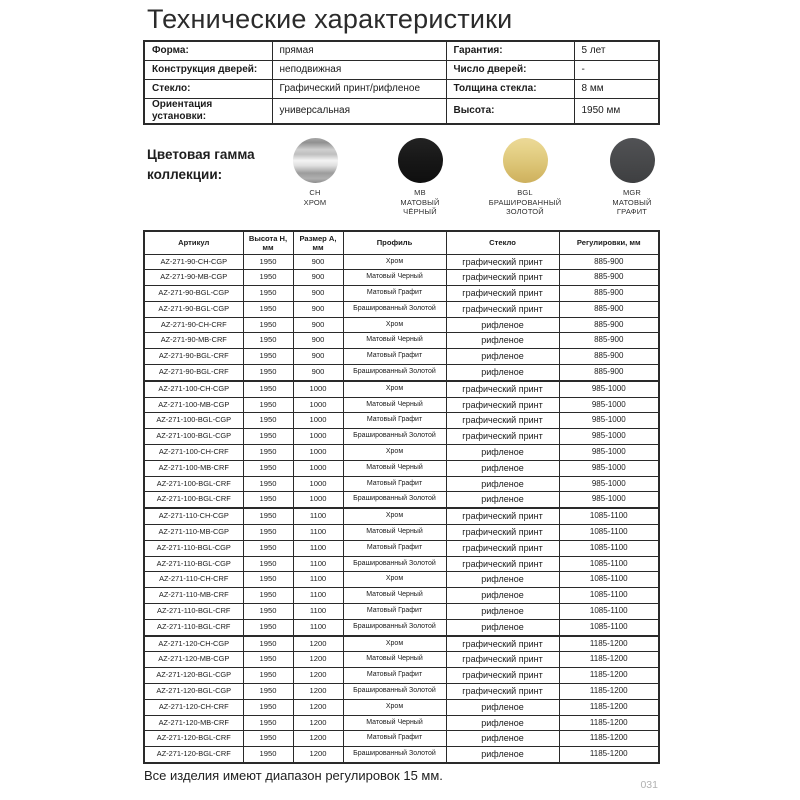 This screenshot has width=800, height=800. Describe the element at coordinates (525, 207) in the screenshot. I see `swatch-name: БРАШИРОВАННЫЙ ЗОЛОТОЙ` at that location.